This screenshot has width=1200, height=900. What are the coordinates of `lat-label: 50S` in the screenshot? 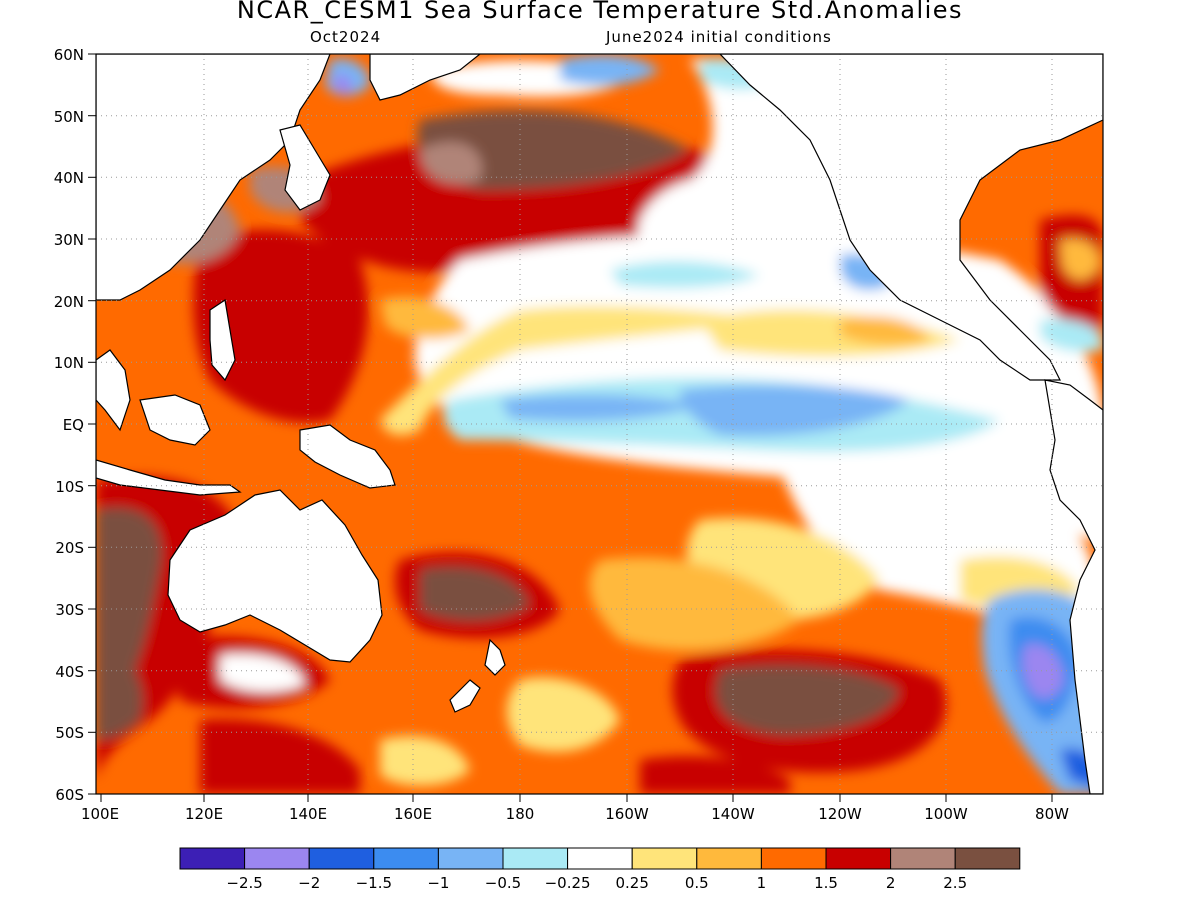 It's located at (69, 733).